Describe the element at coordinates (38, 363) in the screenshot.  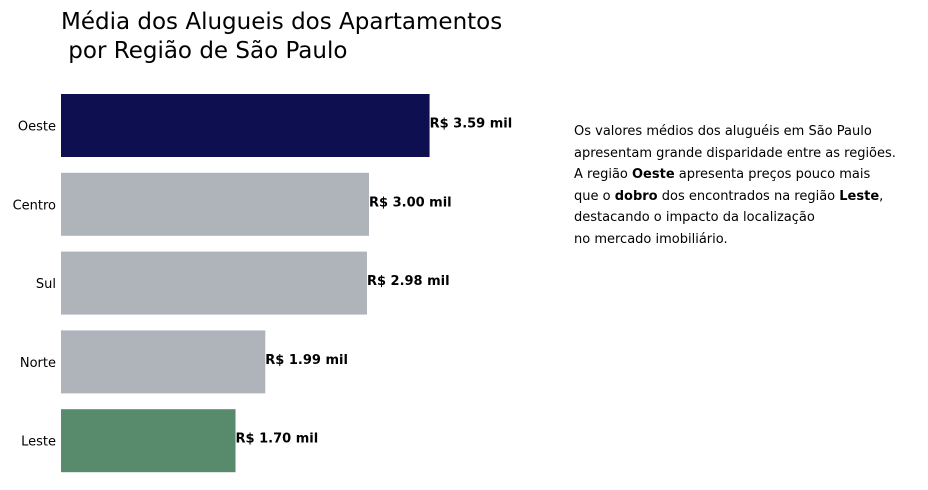
I see `category-label-norte: Norte` at that location.